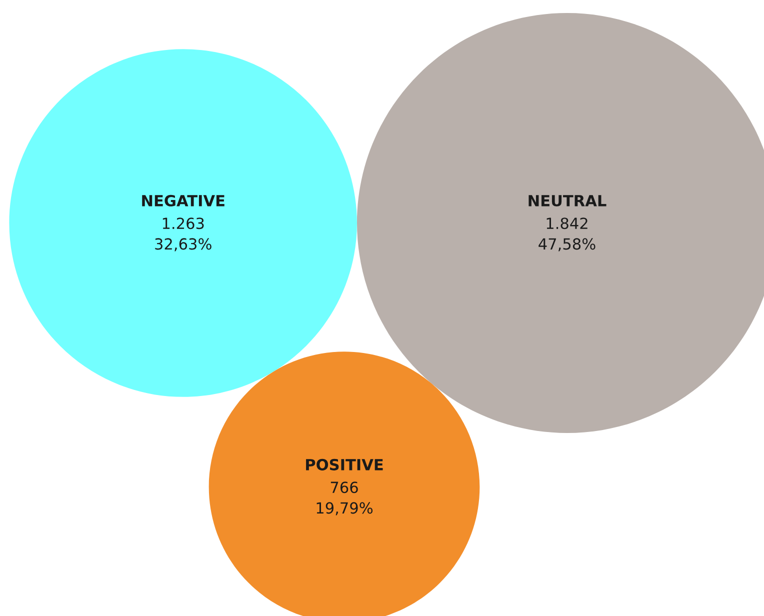  Describe the element at coordinates (183, 200) in the screenshot. I see `category-label: NEGATIVE` at that location.